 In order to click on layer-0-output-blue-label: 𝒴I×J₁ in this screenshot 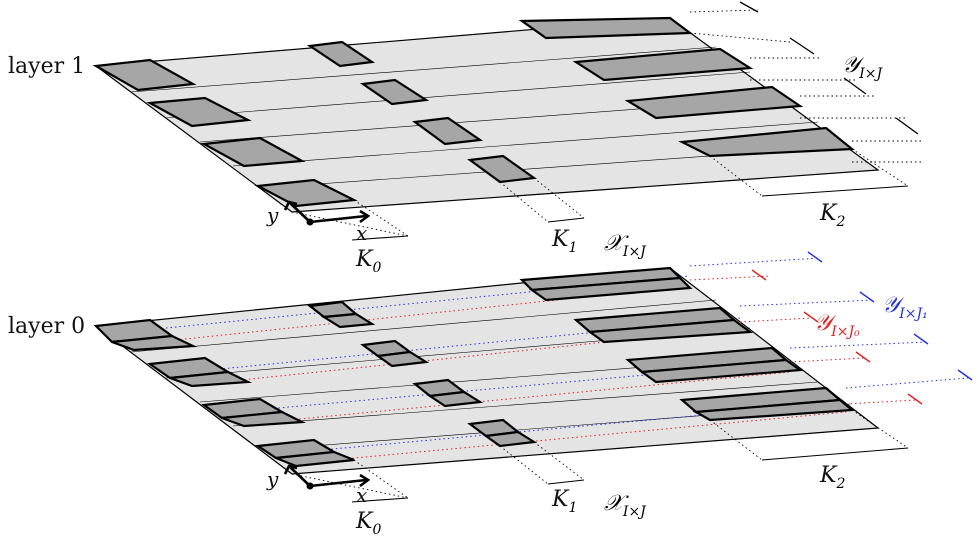, I will do `click(905, 307)`.